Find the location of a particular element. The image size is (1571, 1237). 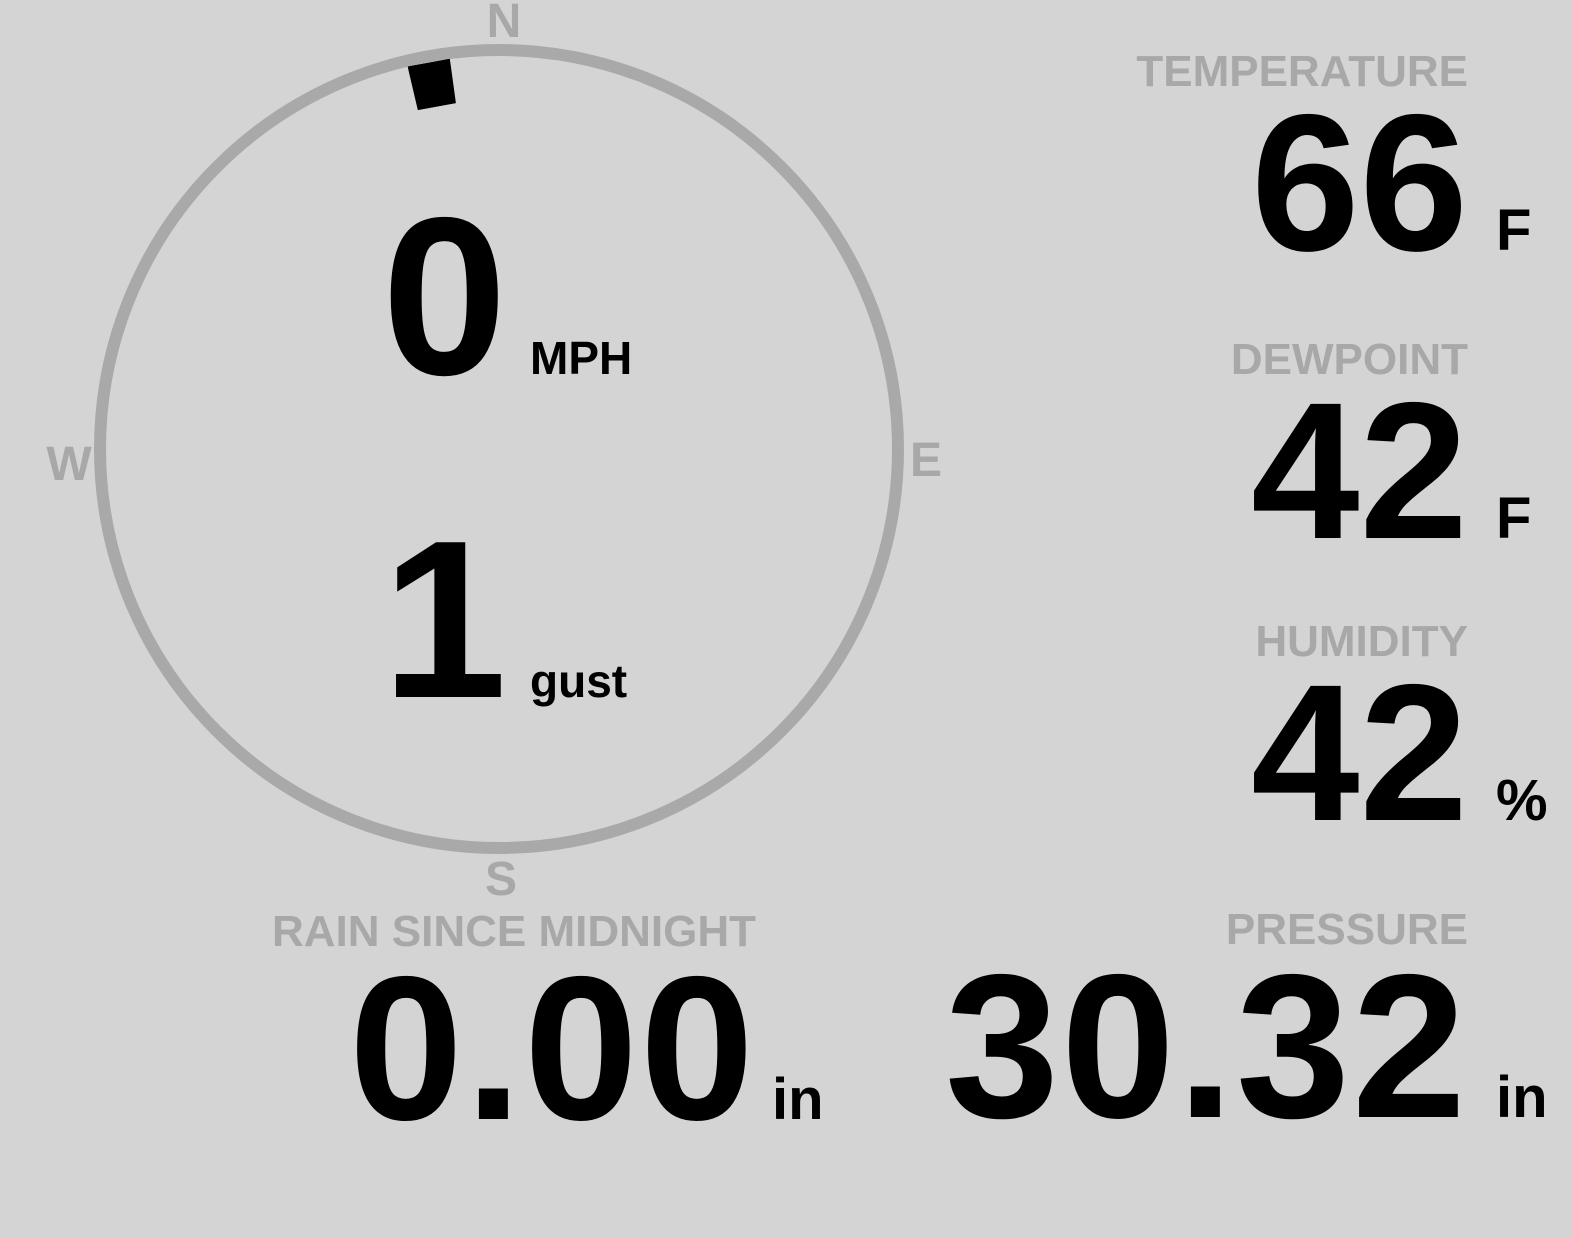

humidity-unit: % is located at coordinates (1522, 800).